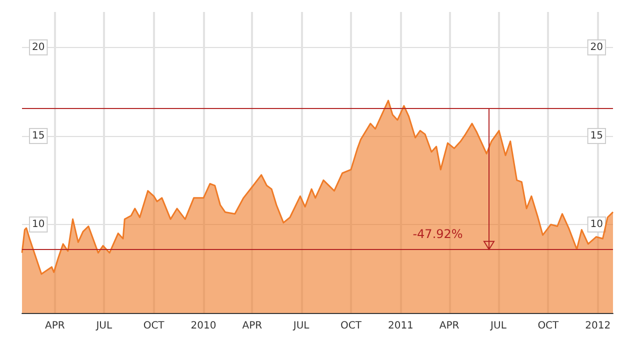  Describe the element at coordinates (38, 224) in the screenshot. I see `y-tick-label: 10` at that location.